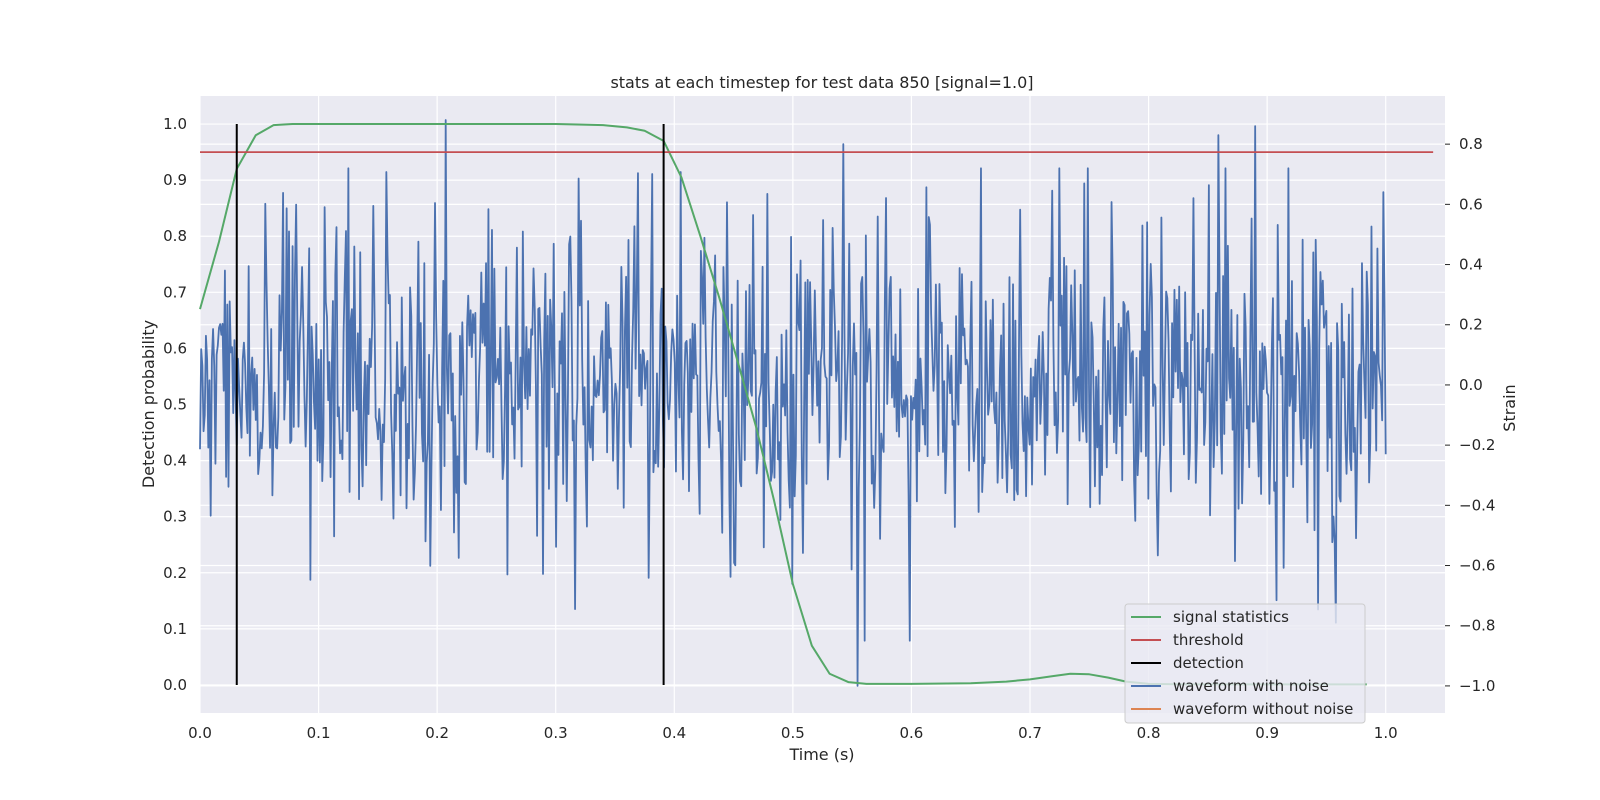 The image size is (1600, 800). I want to click on y-left-tick-label: 0.6, so click(175, 348).